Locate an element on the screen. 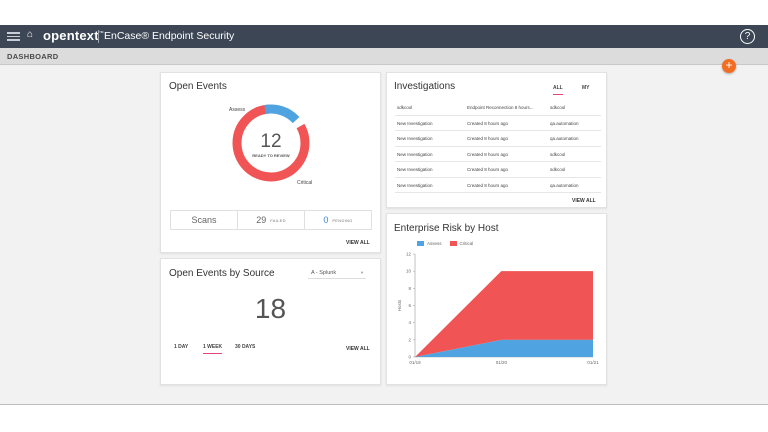 The width and height of the screenshot is (768, 432). investigations-tabs: ALL MY is located at coordinates (579, 89).